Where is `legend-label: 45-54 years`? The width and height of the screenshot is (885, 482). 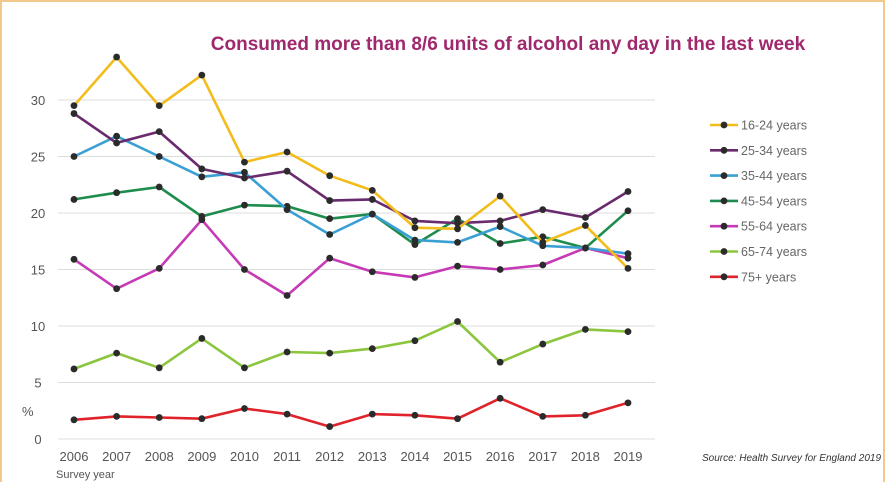 legend-label: 45-54 years is located at coordinates (774, 201).